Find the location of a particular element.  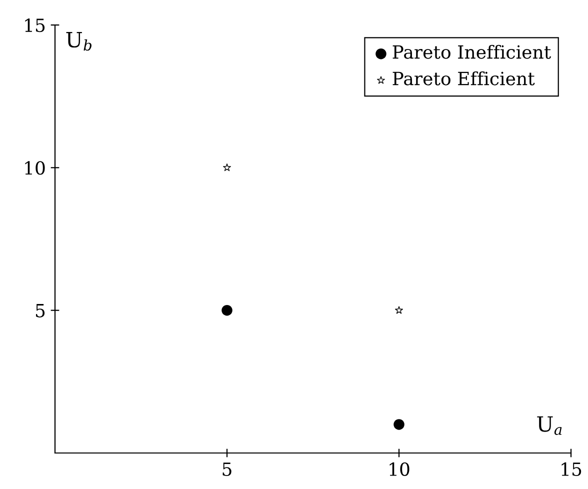

y-axis-title: U$_{b}$ is located at coordinates (79, 41).